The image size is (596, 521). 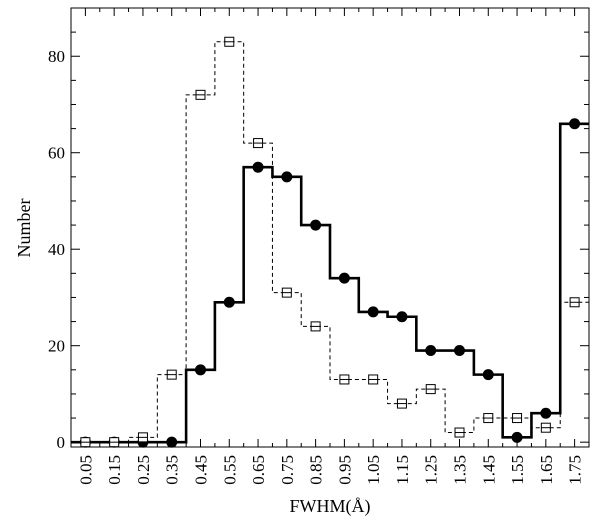 What do you see at coordinates (460, 470) in the screenshot?
I see `x-tick-label: 1.35` at bounding box center [460, 470].